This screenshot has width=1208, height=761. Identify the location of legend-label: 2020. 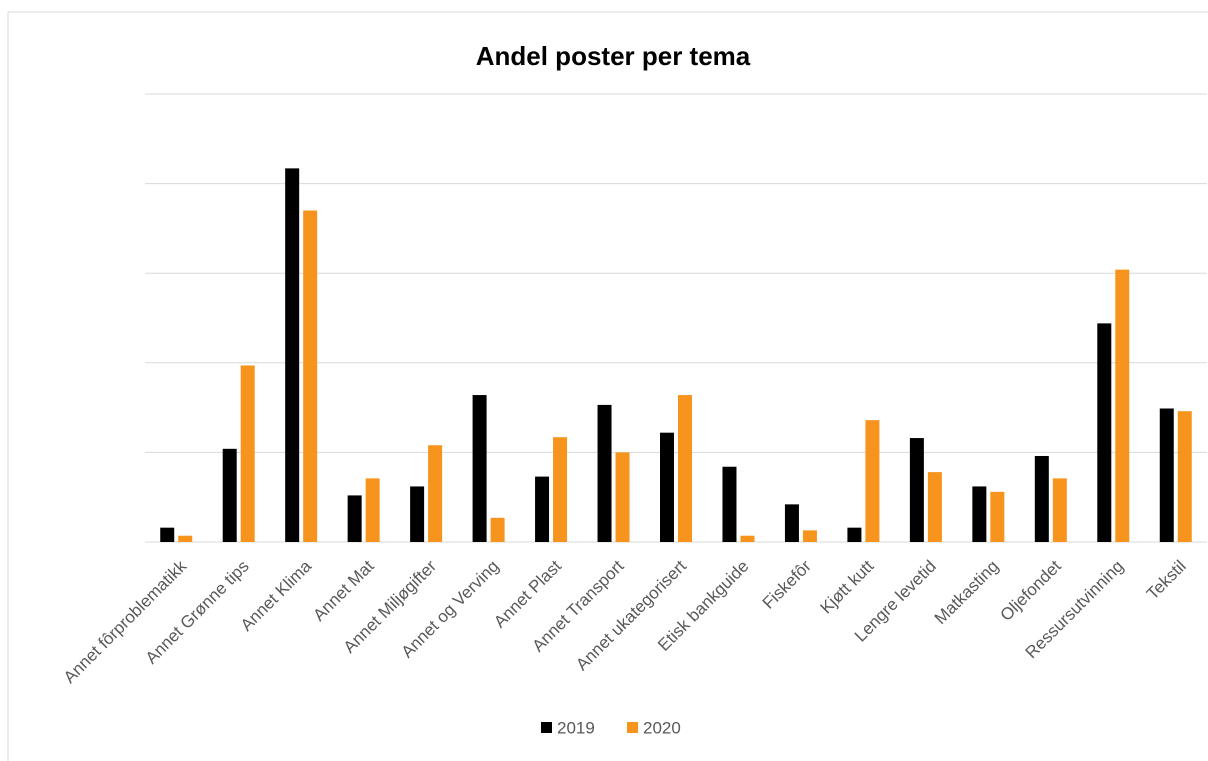
(662, 727).